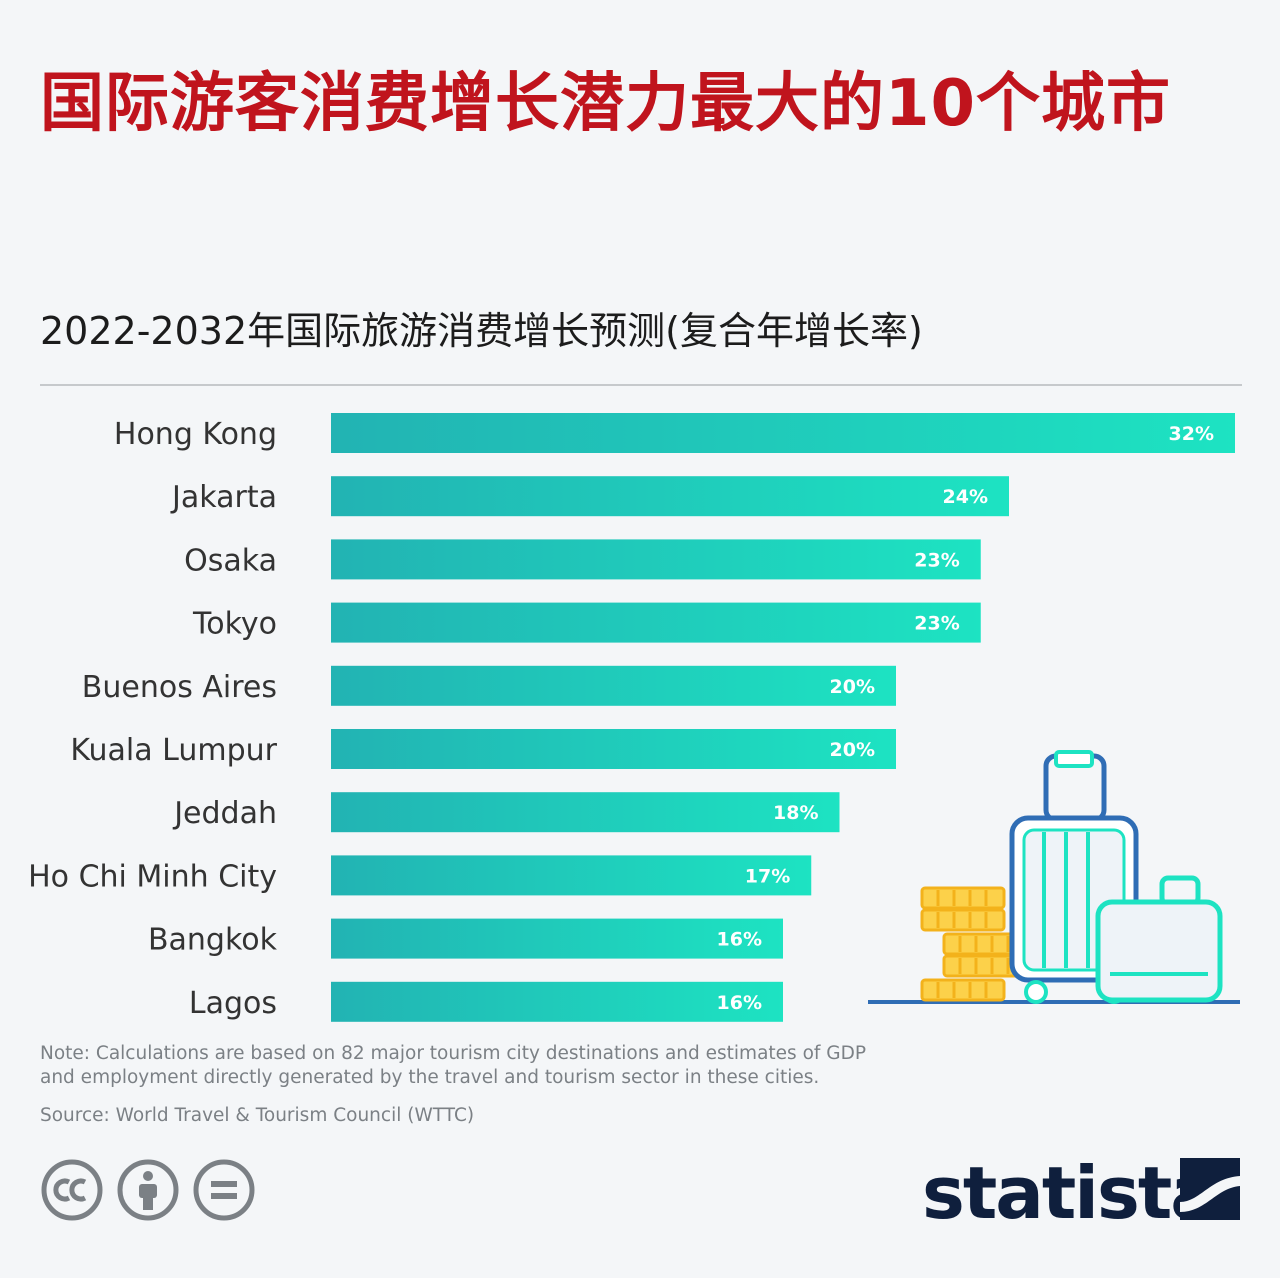  Describe the element at coordinates (606, 104) in the screenshot. I see `chart-title: 国际游客消费增长潜力最大的10个城市` at that location.